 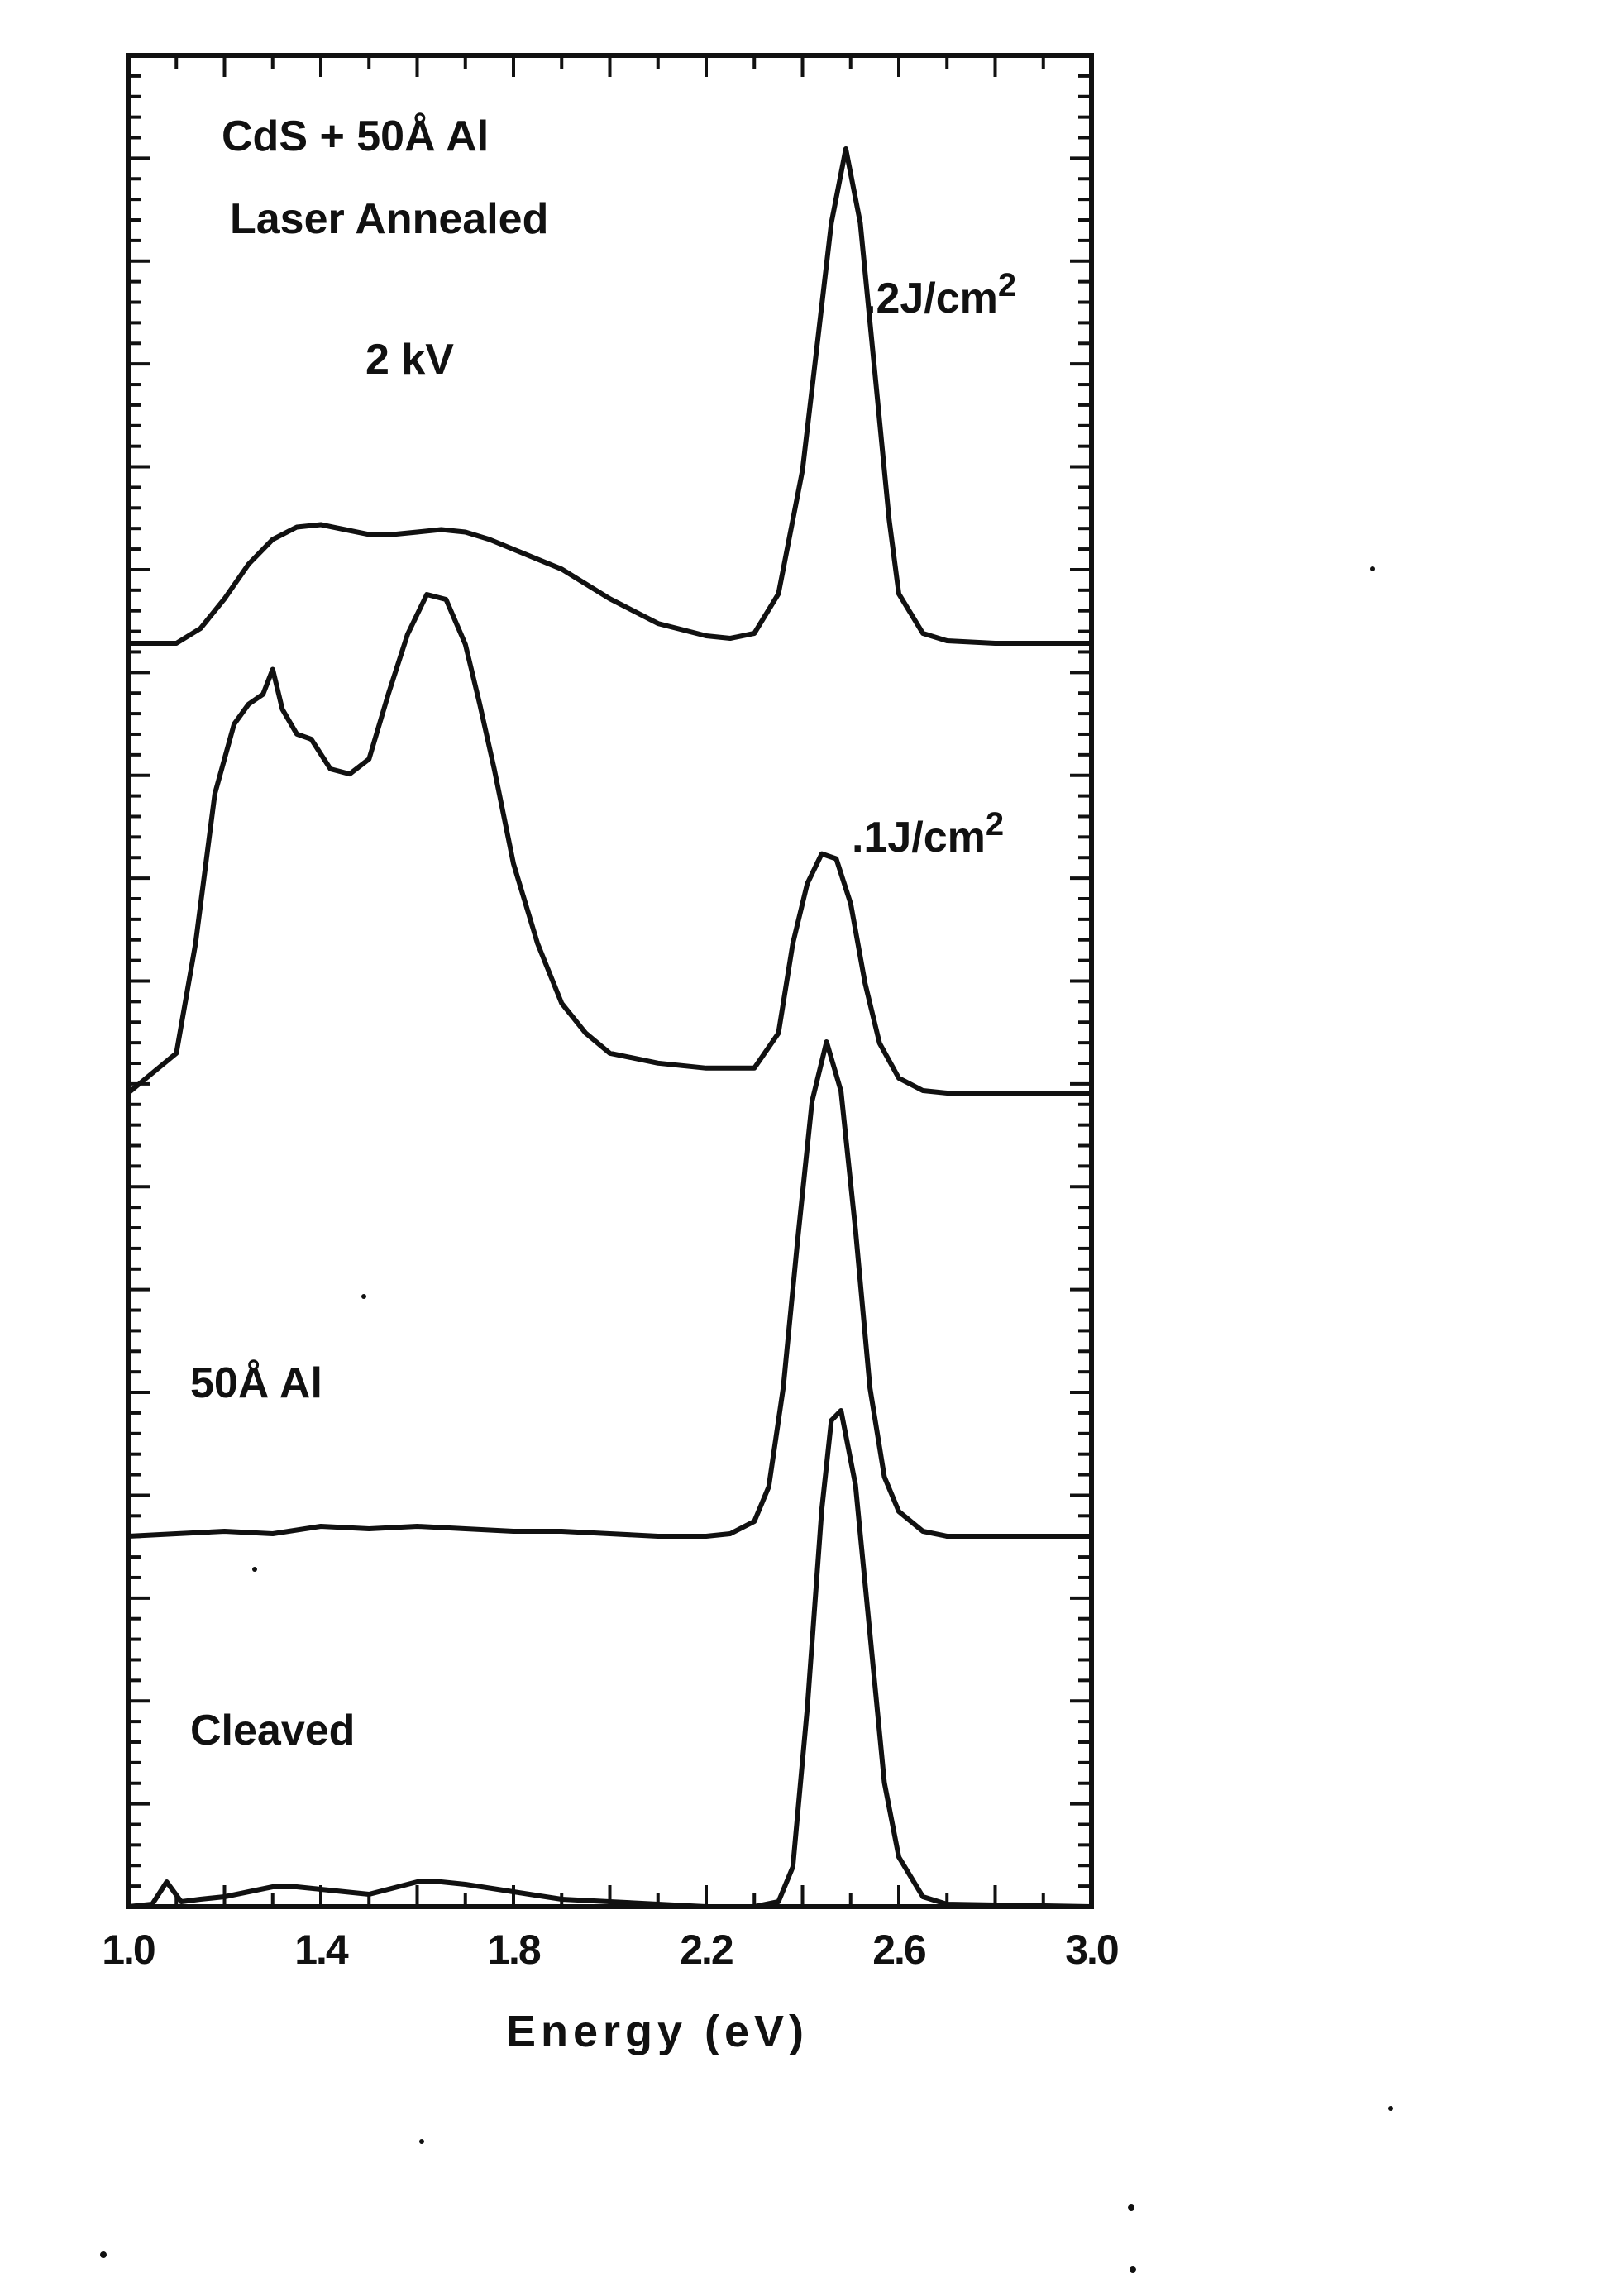 I want to click on annotation-fluence-02-text: .2J/cm, so click(x=931, y=299).